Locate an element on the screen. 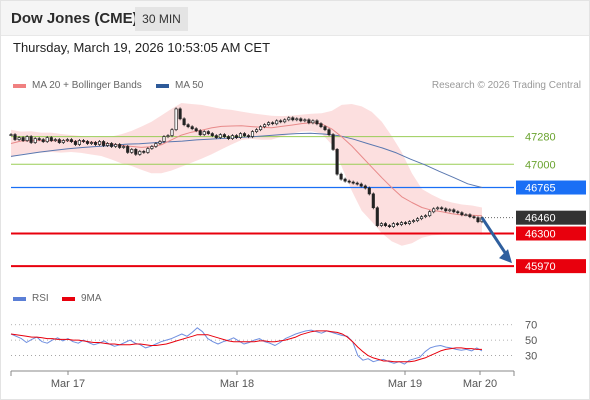 The image size is (590, 400). ma50-line is located at coordinates (246, 160).